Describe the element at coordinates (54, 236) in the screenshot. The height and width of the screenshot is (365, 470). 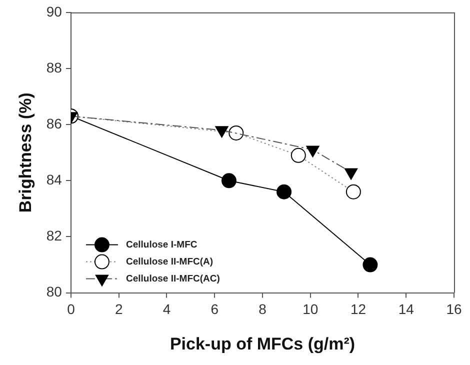
I see `y-tick-label: 82` at that location.